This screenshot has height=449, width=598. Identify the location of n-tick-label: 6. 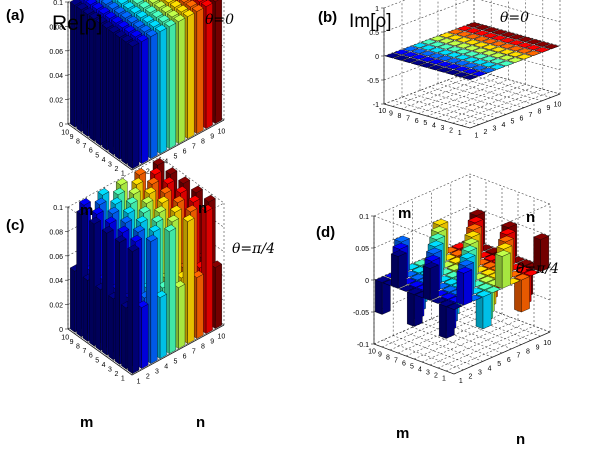
(185, 152).